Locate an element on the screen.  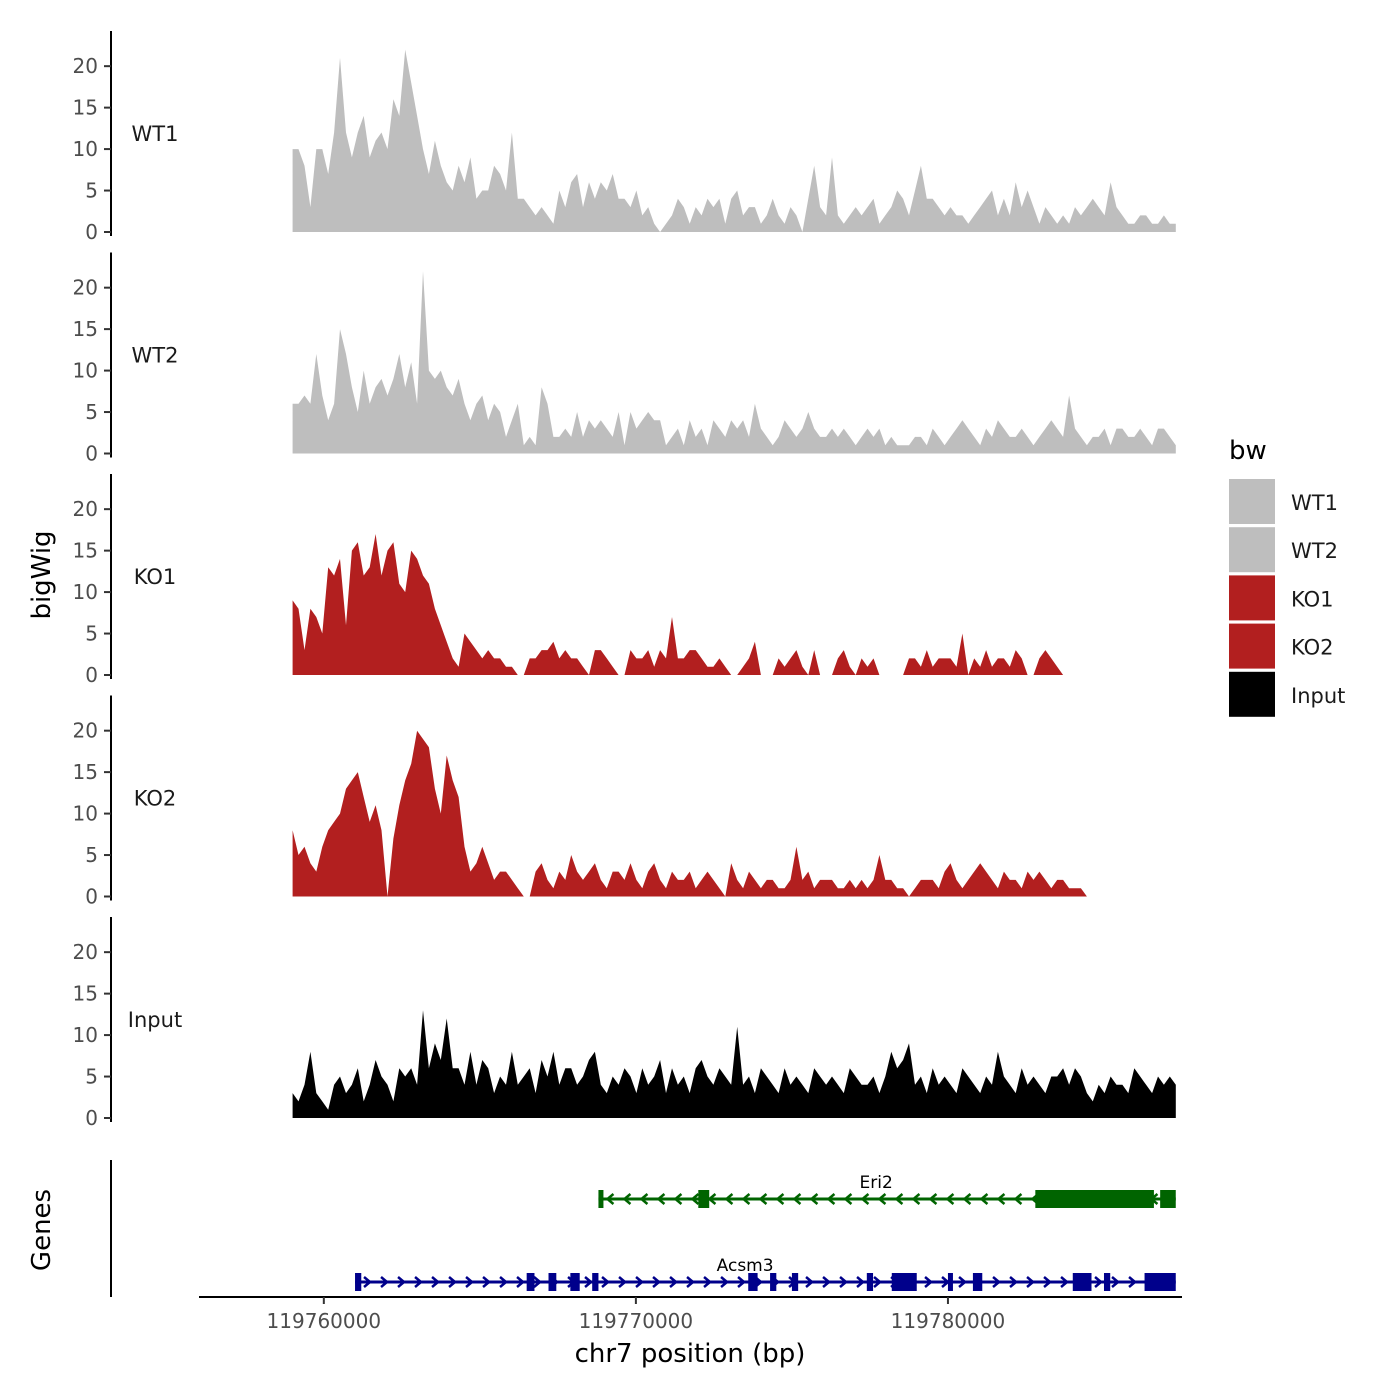
track-wt2: 0 5 10 15 20 WT2 is located at coordinates (624, 359).